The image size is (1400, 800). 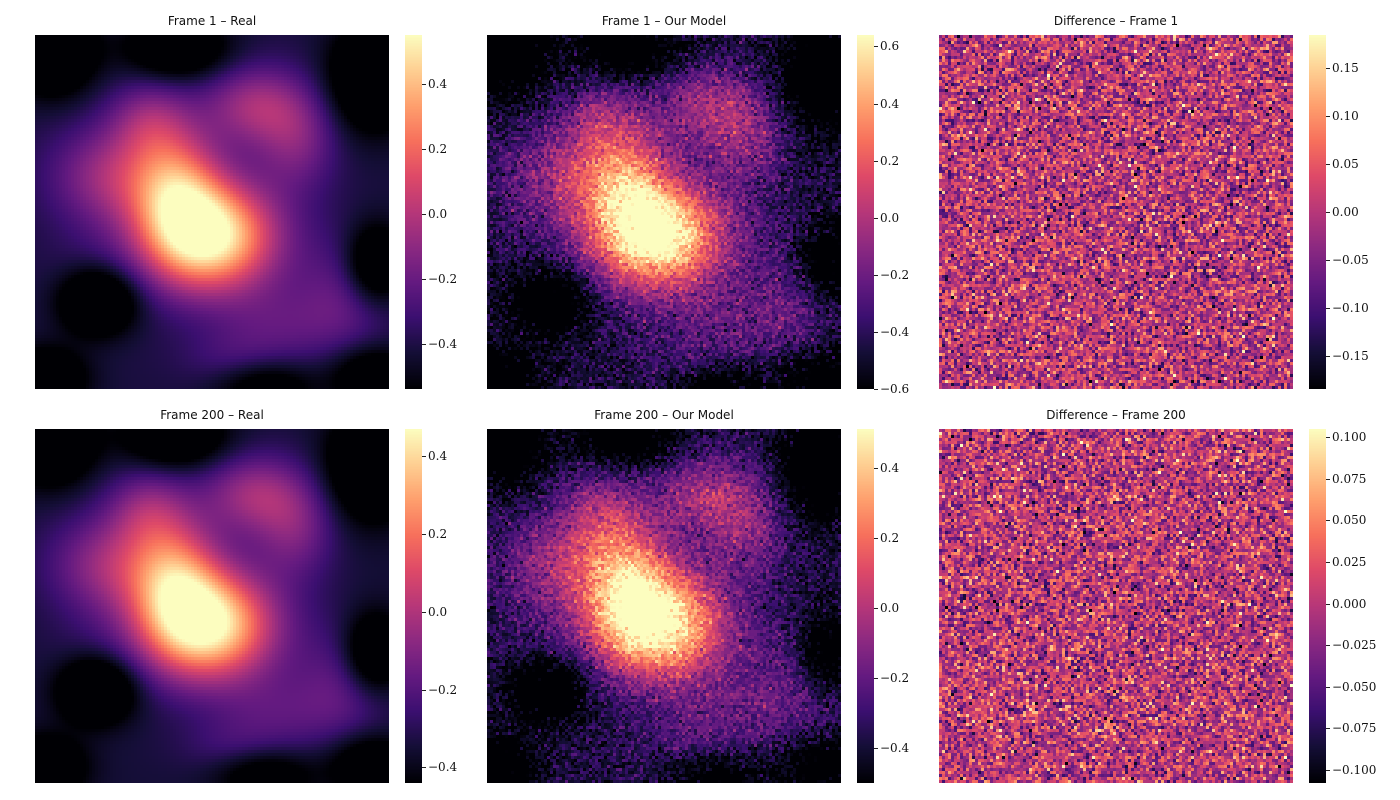 What do you see at coordinates (1349, 520) in the screenshot?
I see `colorbar-tick-label: 0.050` at bounding box center [1349, 520].